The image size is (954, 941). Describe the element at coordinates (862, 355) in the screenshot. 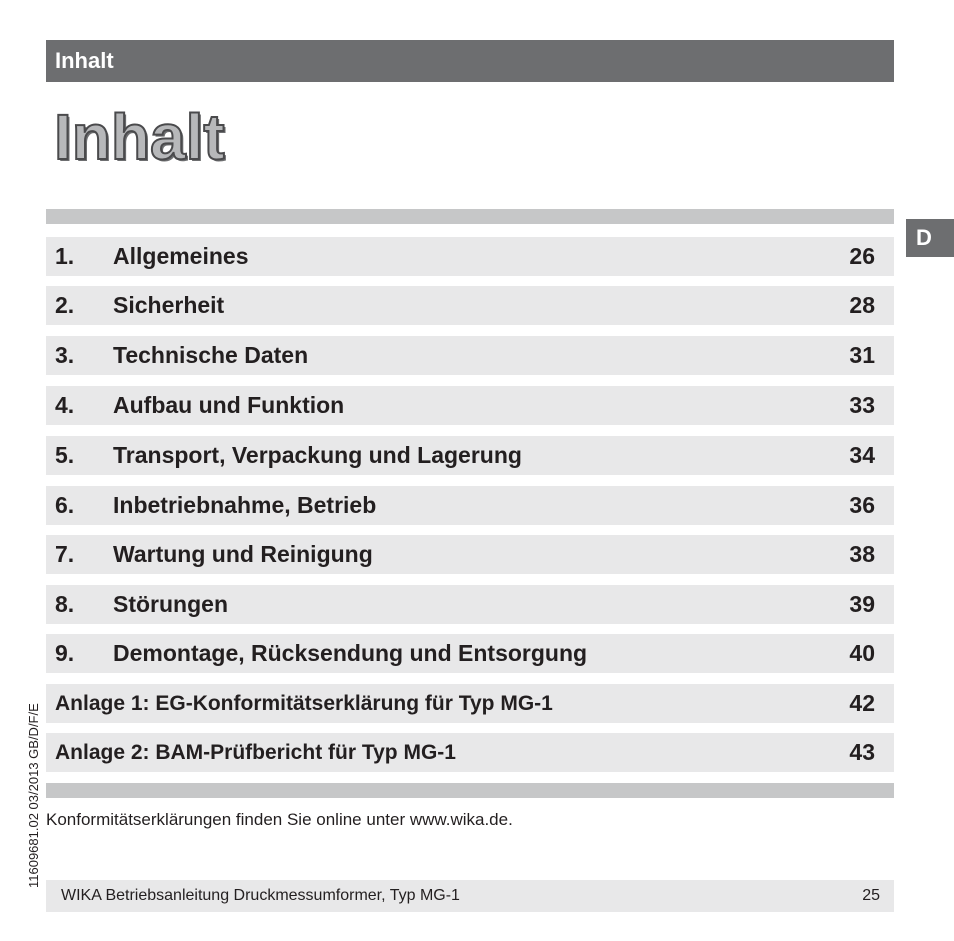

I see `toc-entry-page: 31` at that location.